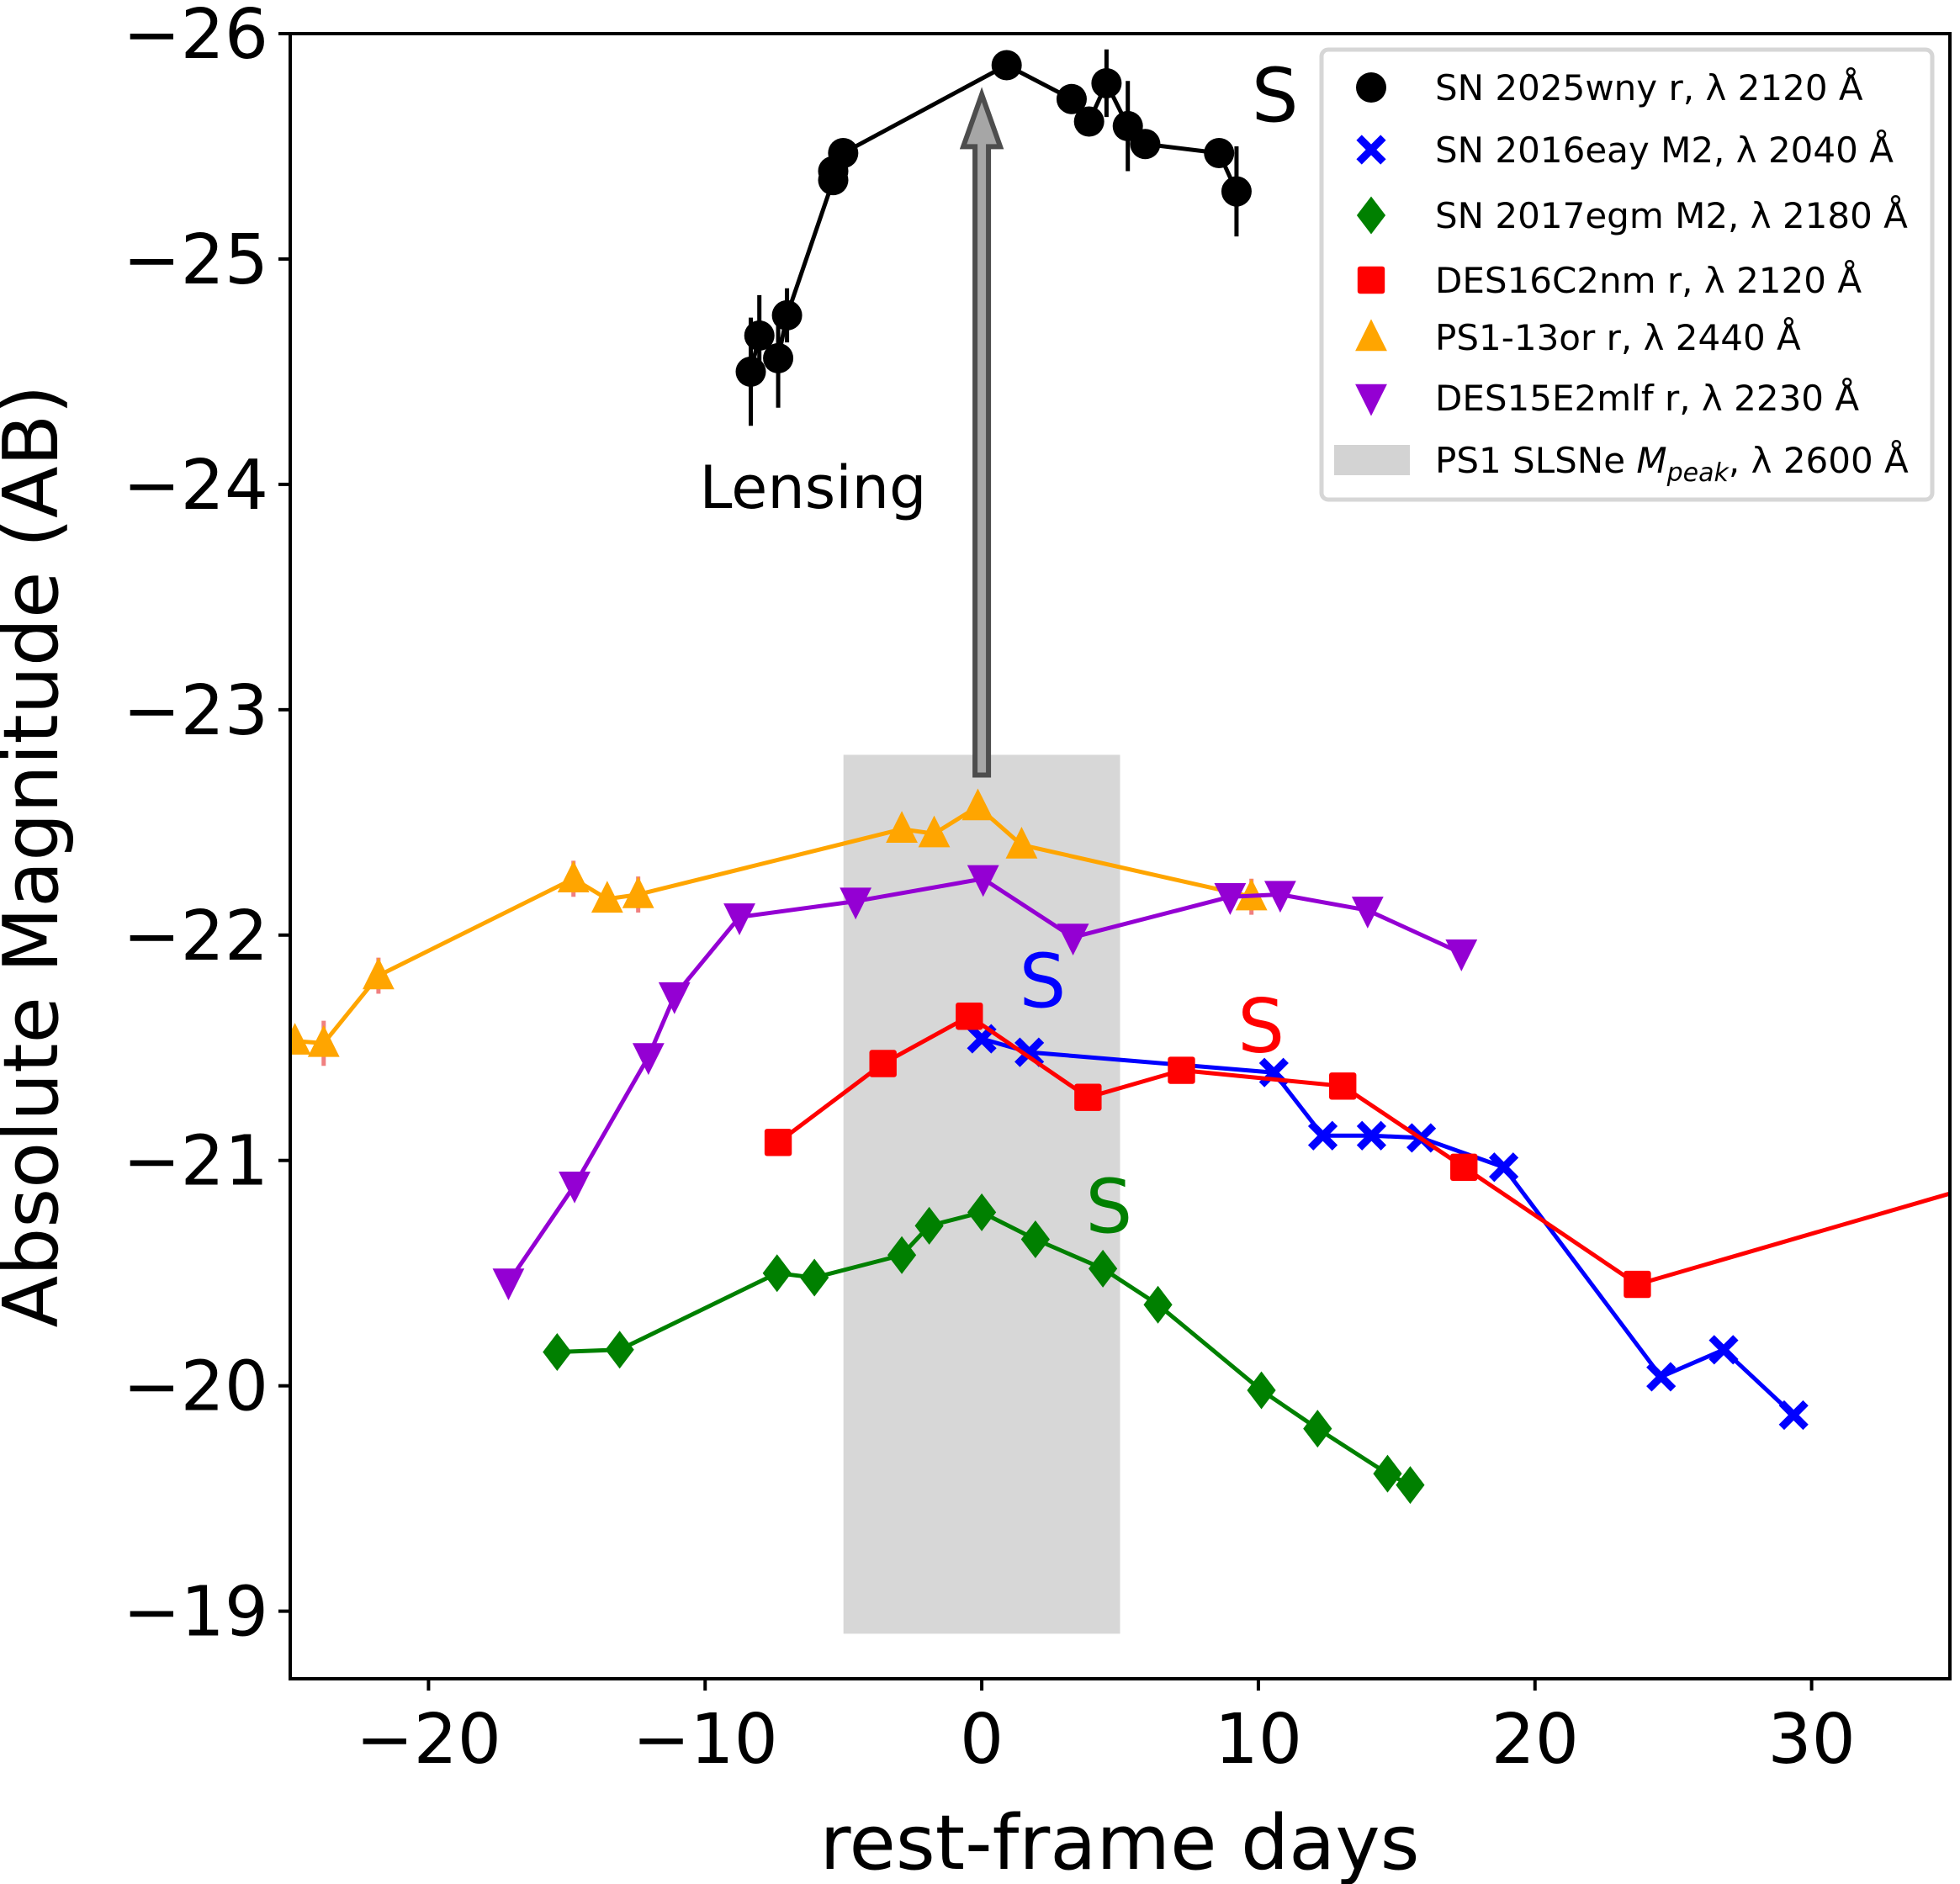 This screenshot has height=1884, width=1960. I want to click on x-tick-label: 30, so click(1811, 1740).